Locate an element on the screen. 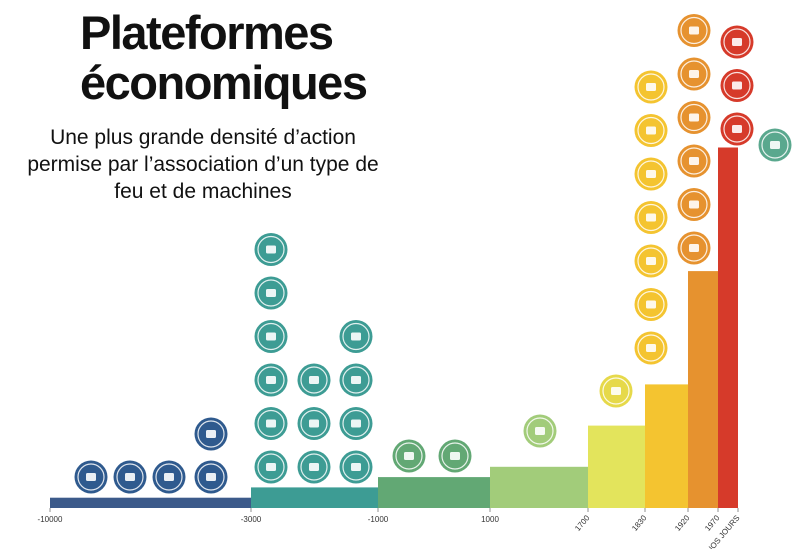  title-line-1: Plateformes is located at coordinates (207, 32).